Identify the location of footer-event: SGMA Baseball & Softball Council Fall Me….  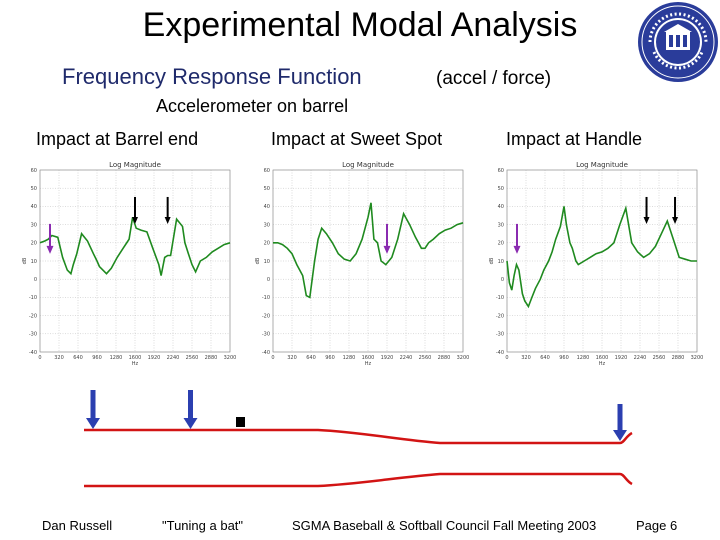
(444, 525).